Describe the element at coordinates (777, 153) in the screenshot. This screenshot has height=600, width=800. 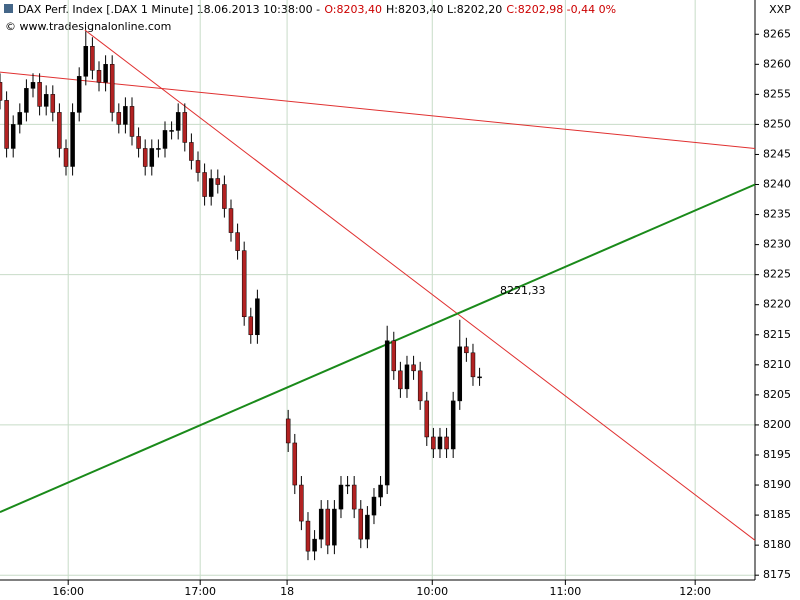
I see `y-tick-label: 8245` at that location.